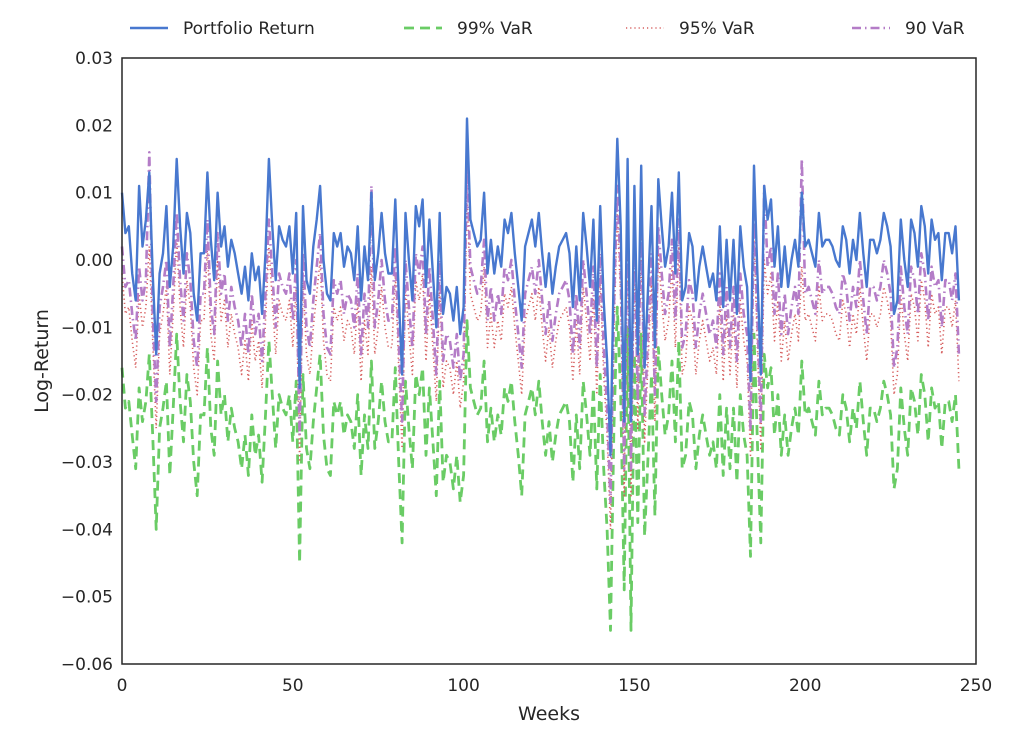 This screenshot has height=739, width=1023. I want to click on y-tick-label: −0.06, so click(87, 665).